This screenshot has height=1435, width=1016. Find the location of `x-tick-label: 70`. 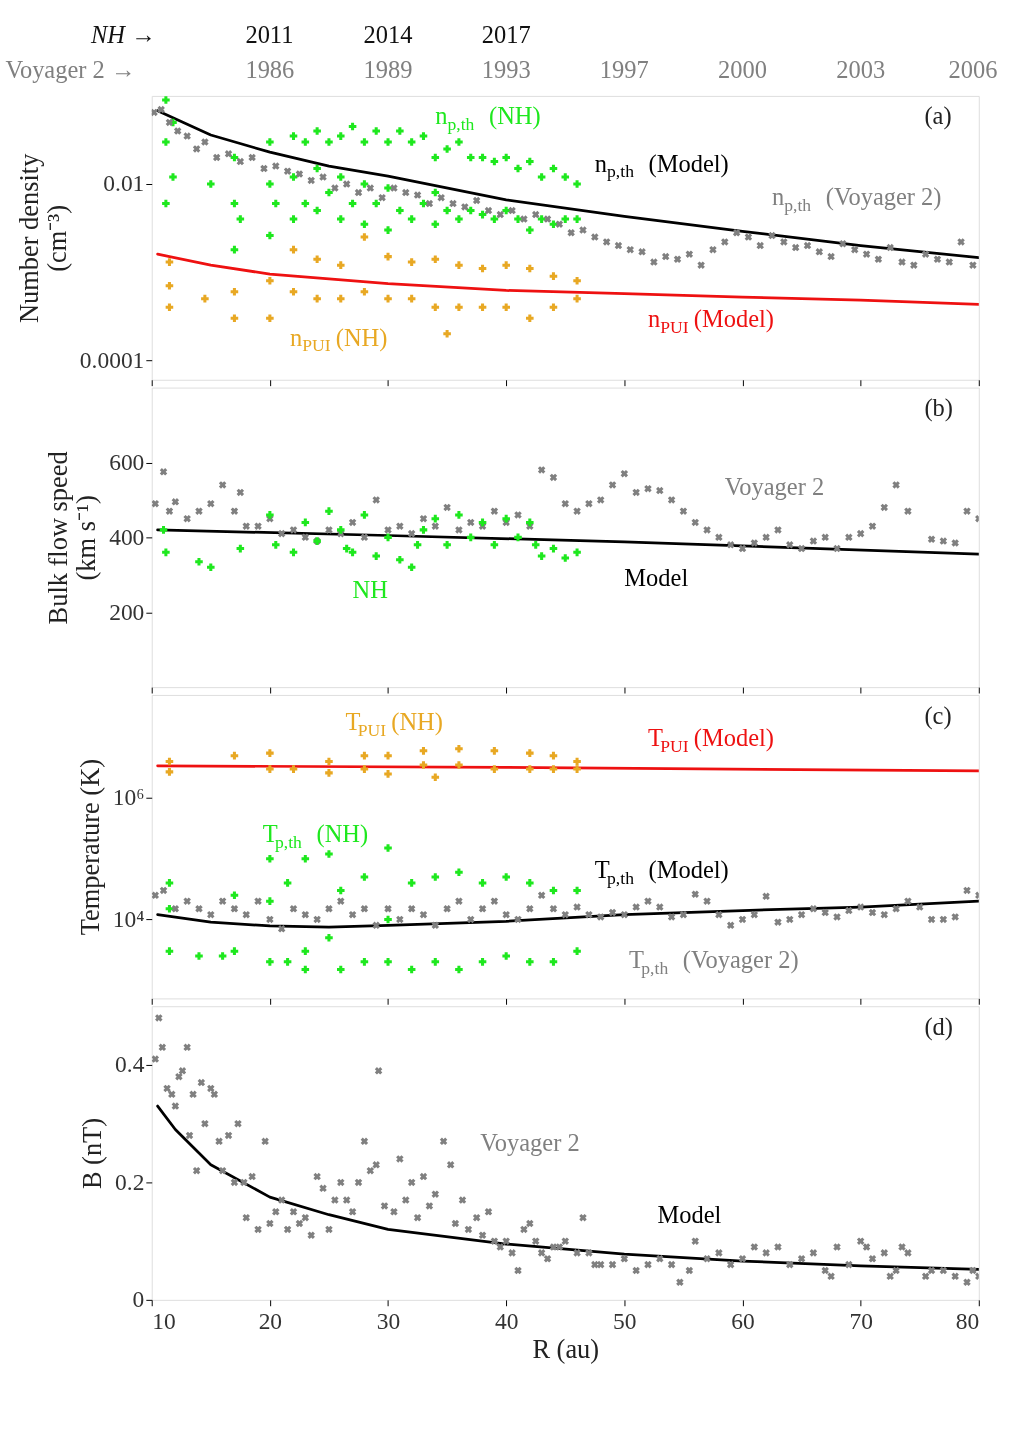

x-tick-label: 70 is located at coordinates (861, 1320).